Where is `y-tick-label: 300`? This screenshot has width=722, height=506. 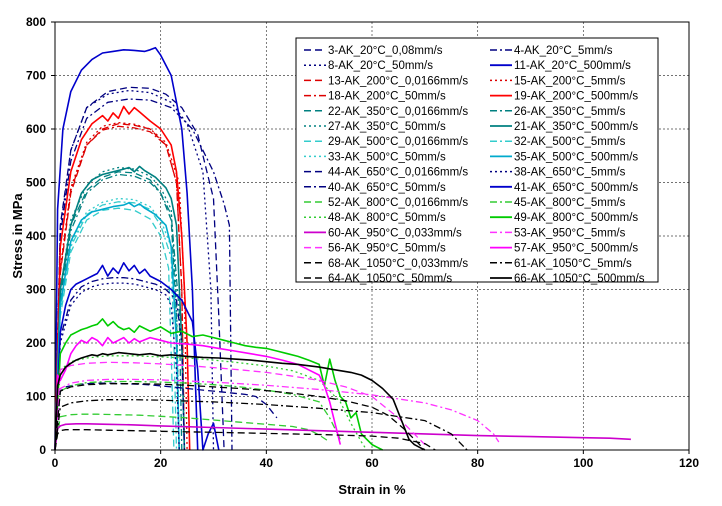
y-tick-label: 300 is located at coordinates (36, 290).